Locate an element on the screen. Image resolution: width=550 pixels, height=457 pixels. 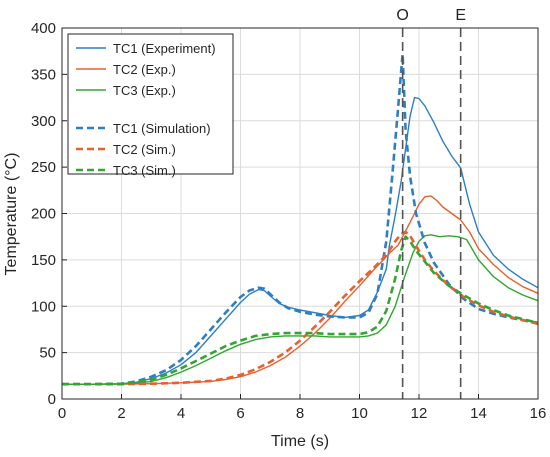
x-tick-label: 16 is located at coordinates (538, 413).